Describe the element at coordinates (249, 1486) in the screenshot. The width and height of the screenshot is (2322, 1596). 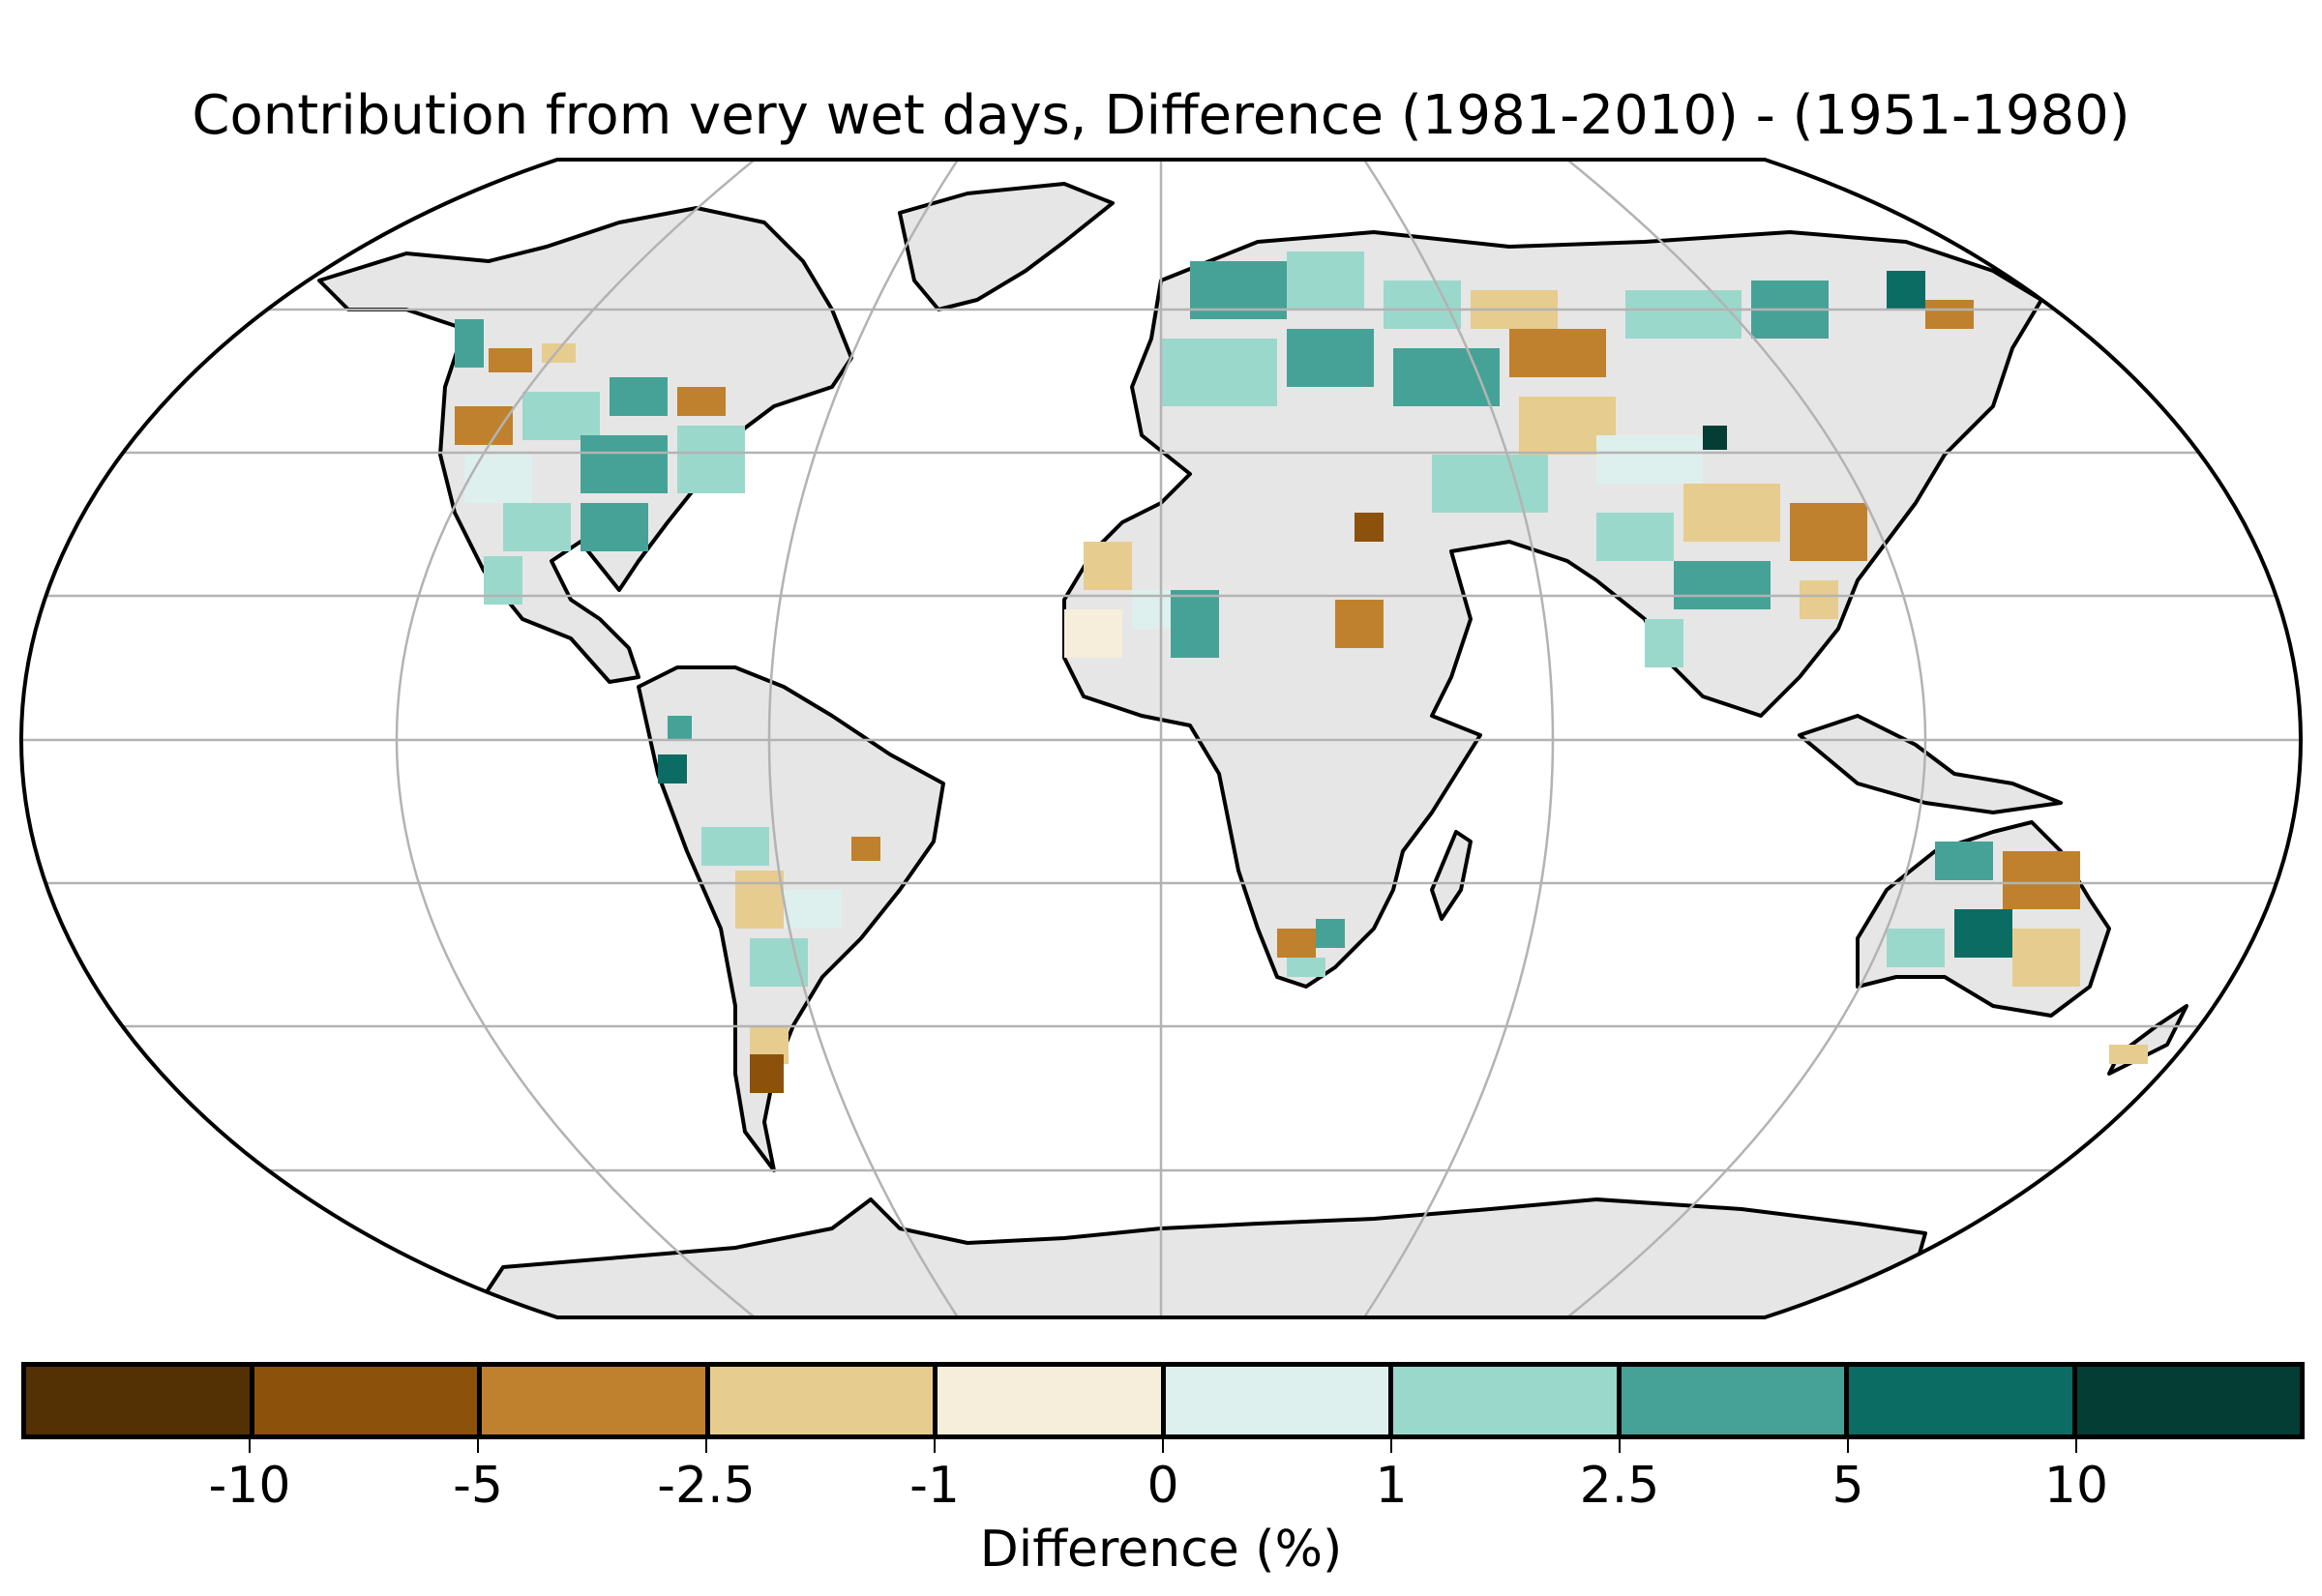
I see `colorbar-tick-label: -10` at that location.